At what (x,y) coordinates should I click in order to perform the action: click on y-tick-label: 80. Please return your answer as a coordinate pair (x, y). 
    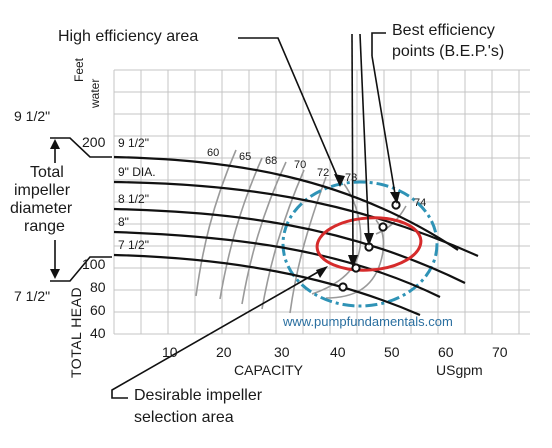
    Looking at the image, I should click on (98, 287).